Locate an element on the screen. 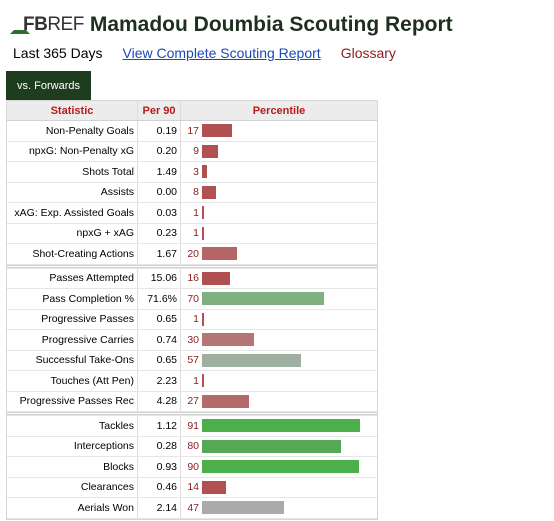  stat-name: Aerials Won is located at coordinates (72, 508).